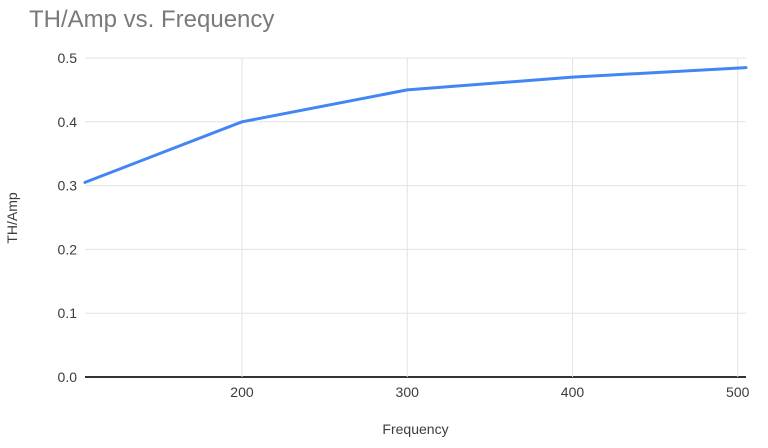  Describe the element at coordinates (738, 392) in the screenshot. I see `x-tick-label: 500` at that location.